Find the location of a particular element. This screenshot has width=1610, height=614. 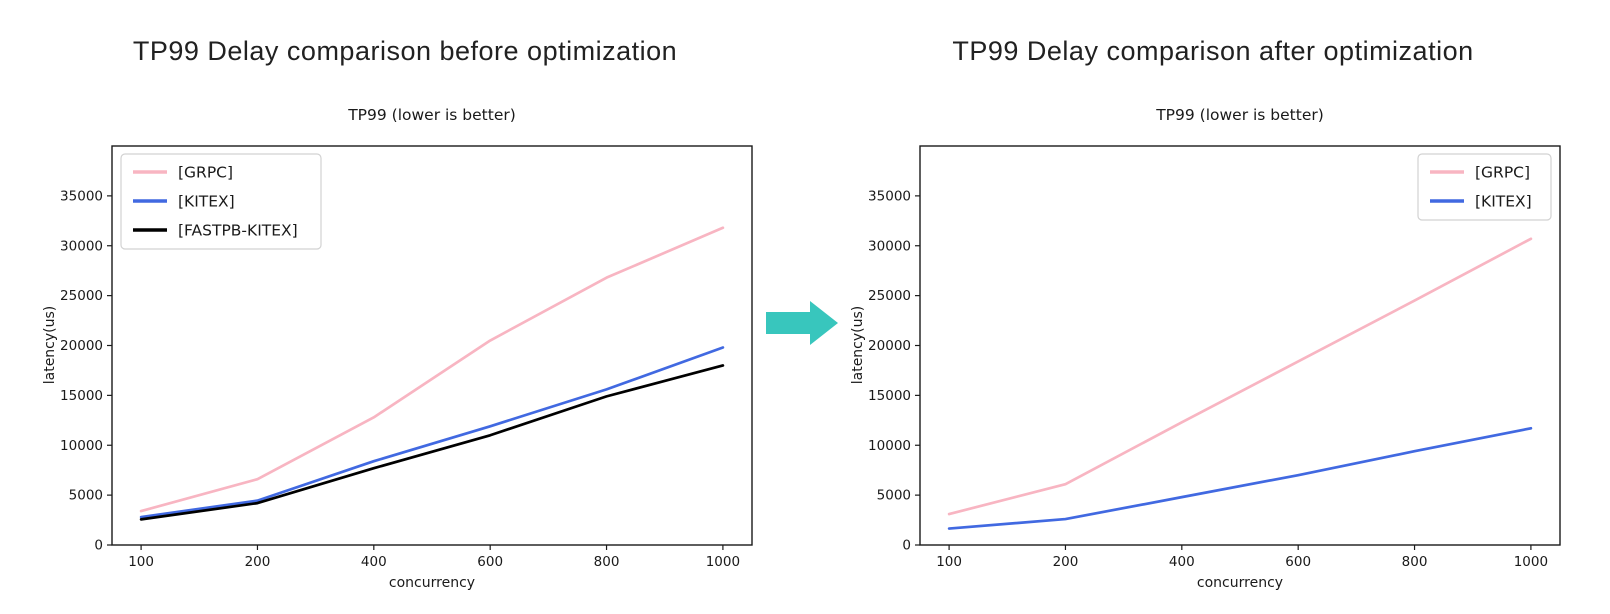

arrow-svg is located at coordinates (802, 323).